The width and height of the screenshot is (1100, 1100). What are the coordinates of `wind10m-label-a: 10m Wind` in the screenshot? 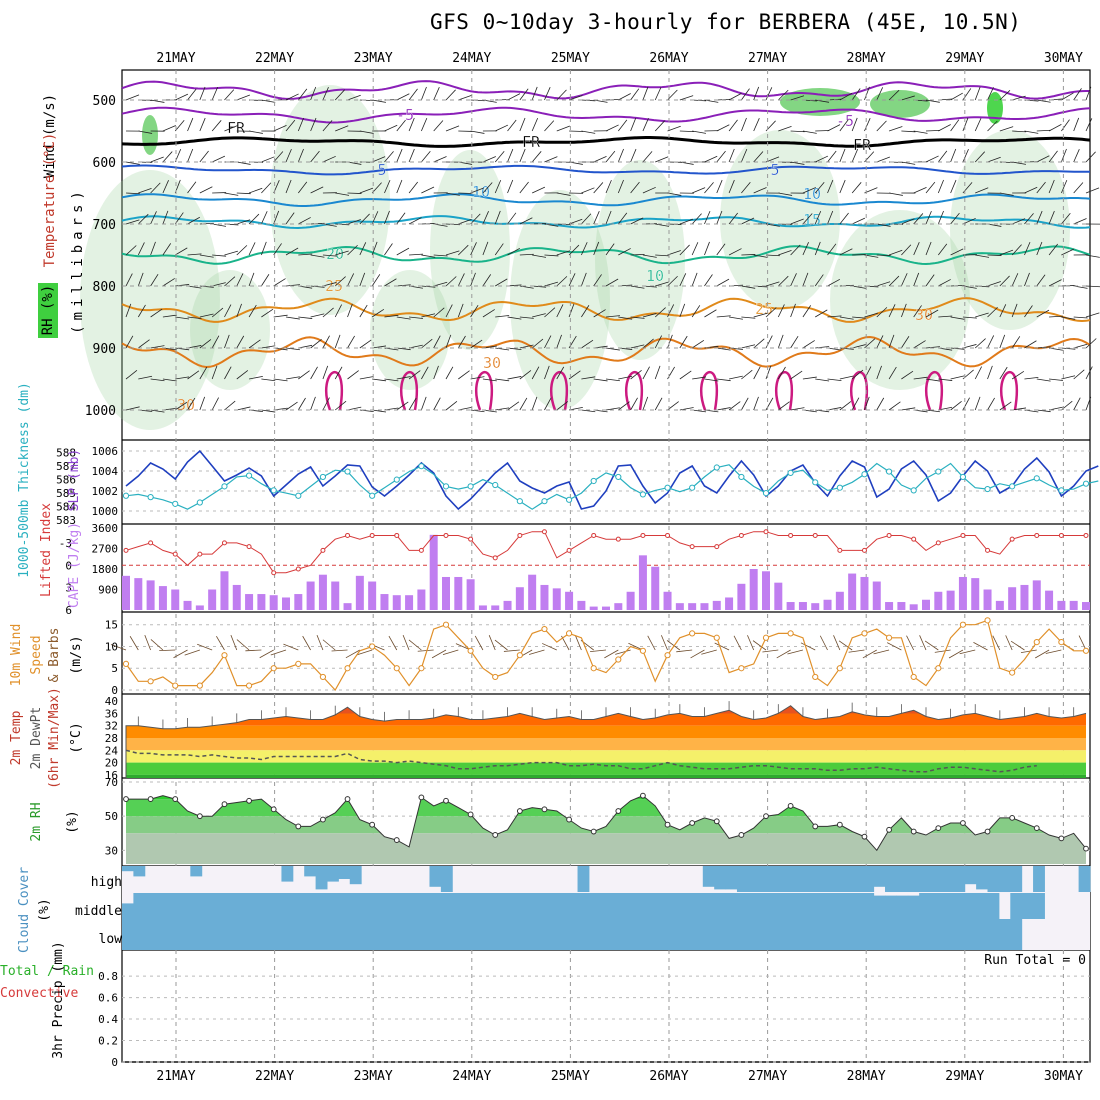 It's located at (16, 655).